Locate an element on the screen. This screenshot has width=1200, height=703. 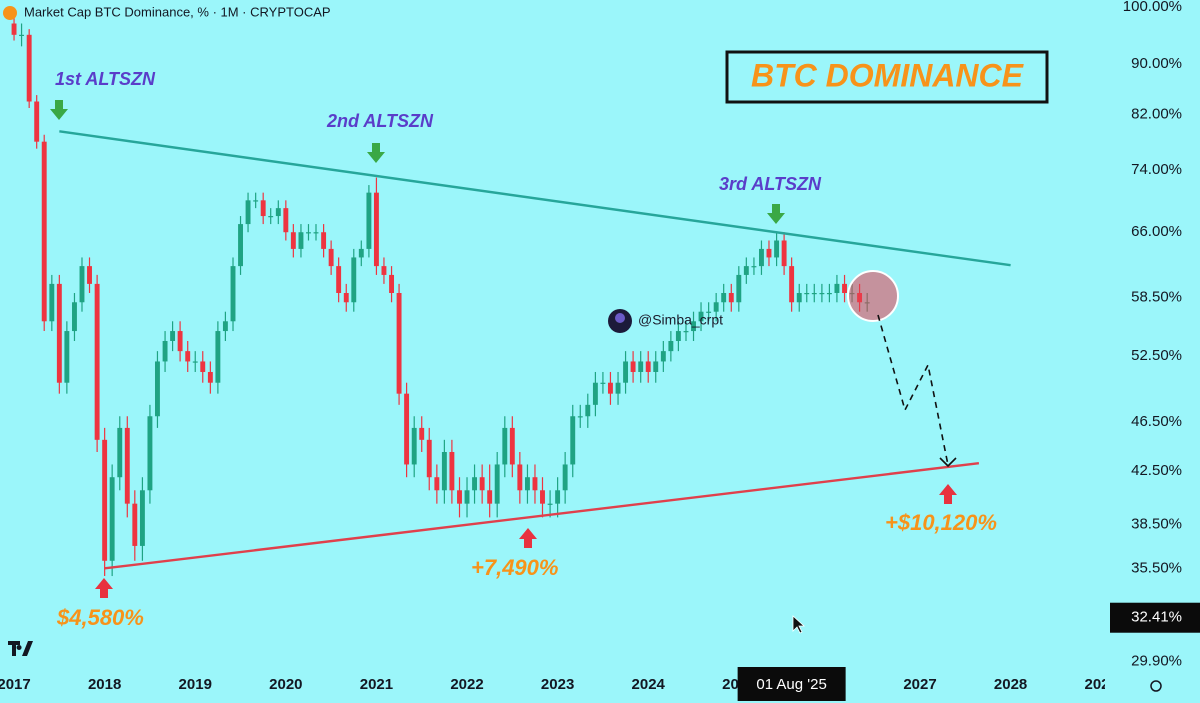
y-tick-label: 46.50% is located at coordinates (1156, 421).